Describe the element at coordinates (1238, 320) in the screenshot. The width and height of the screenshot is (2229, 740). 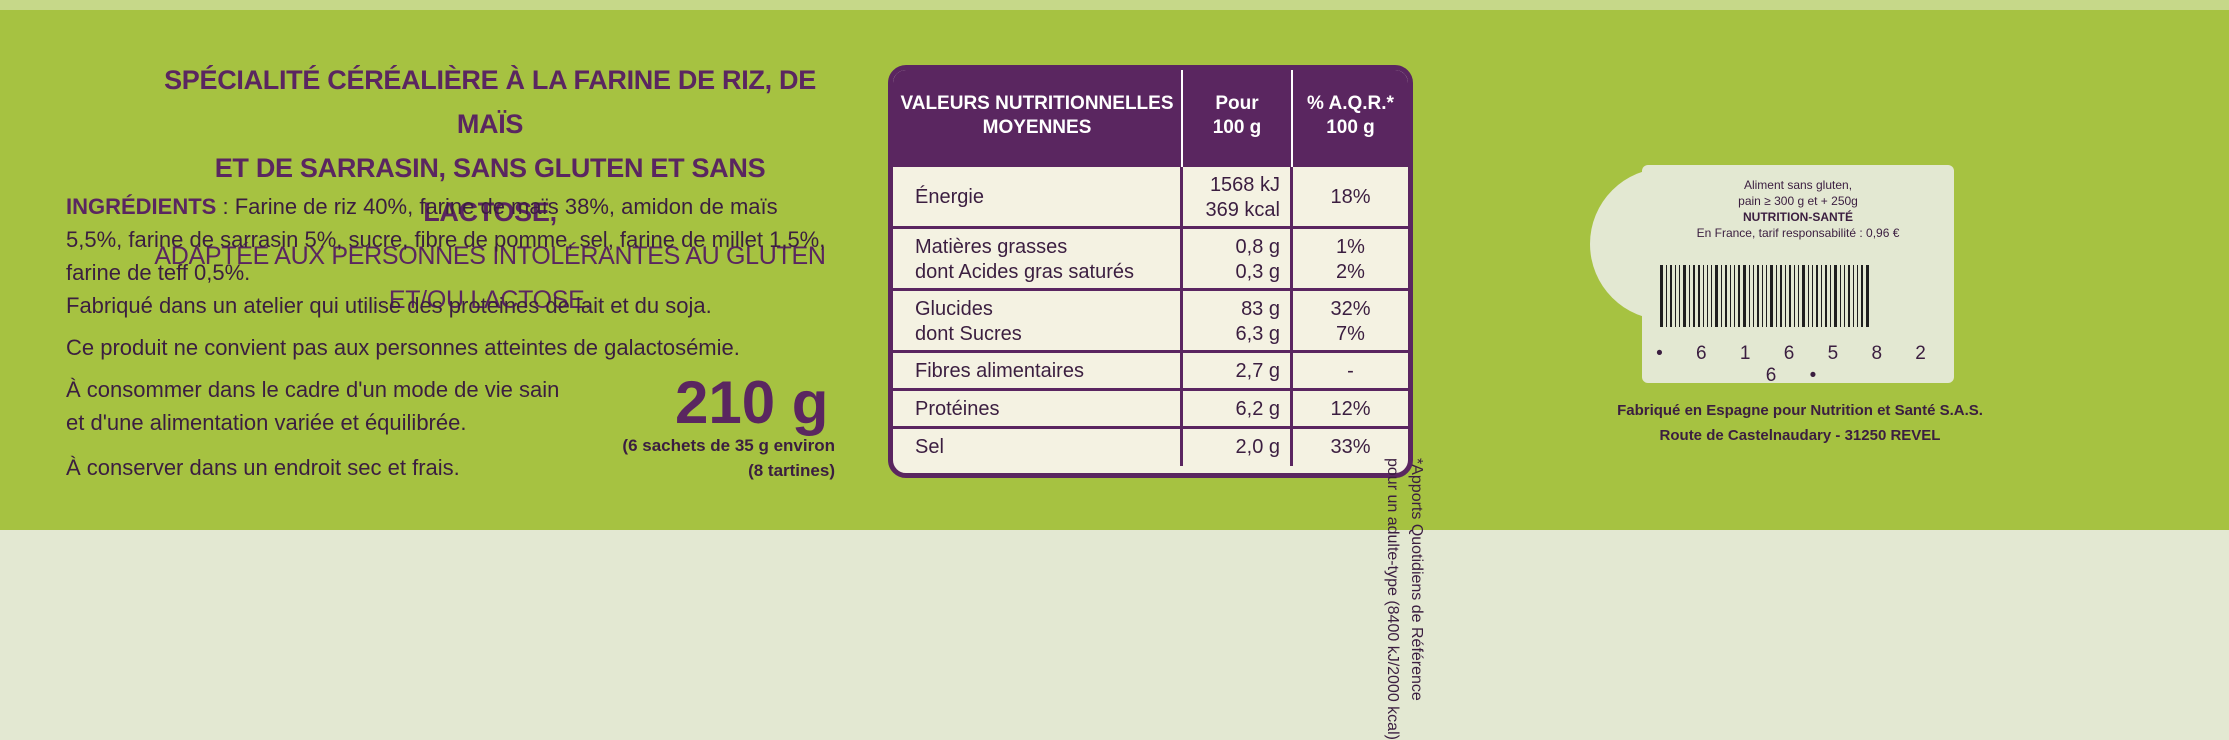
I see `carb-values: 83 g 6,3 g` at that location.